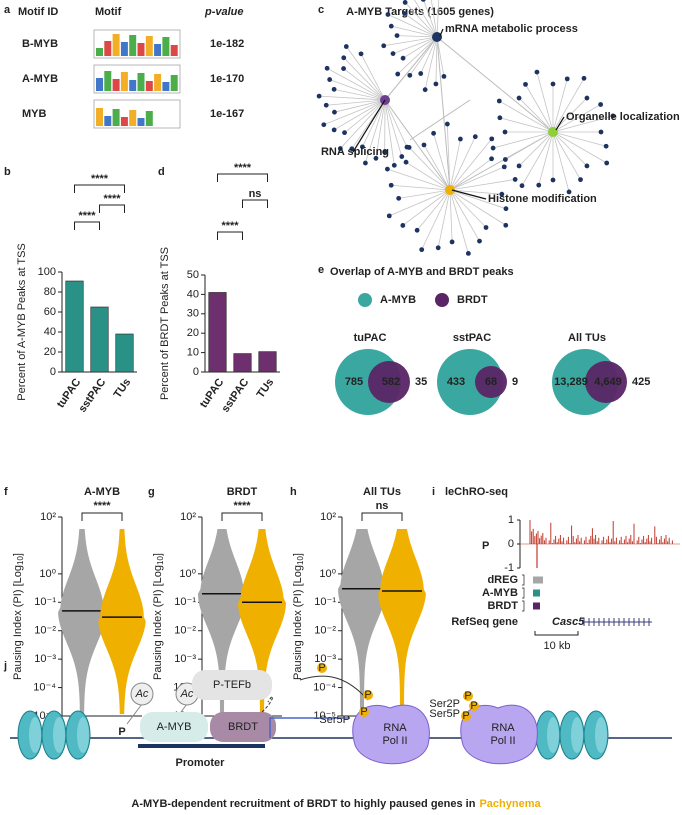 The height and width of the screenshot is (815, 682). Describe the element at coordinates (242, 492) in the screenshot. I see `chart-title: BRDT` at that location.